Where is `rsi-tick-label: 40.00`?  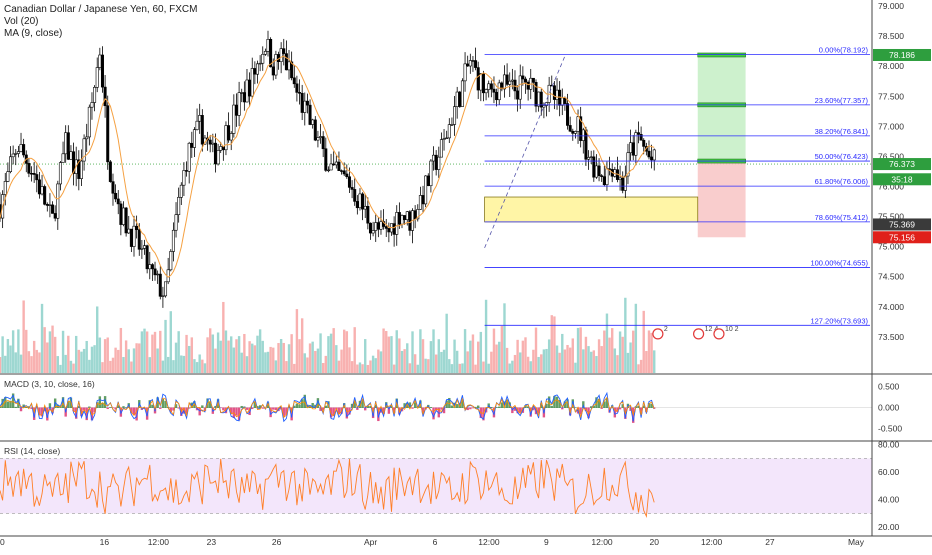
rsi-tick-label: 40.00 is located at coordinates (889, 500).